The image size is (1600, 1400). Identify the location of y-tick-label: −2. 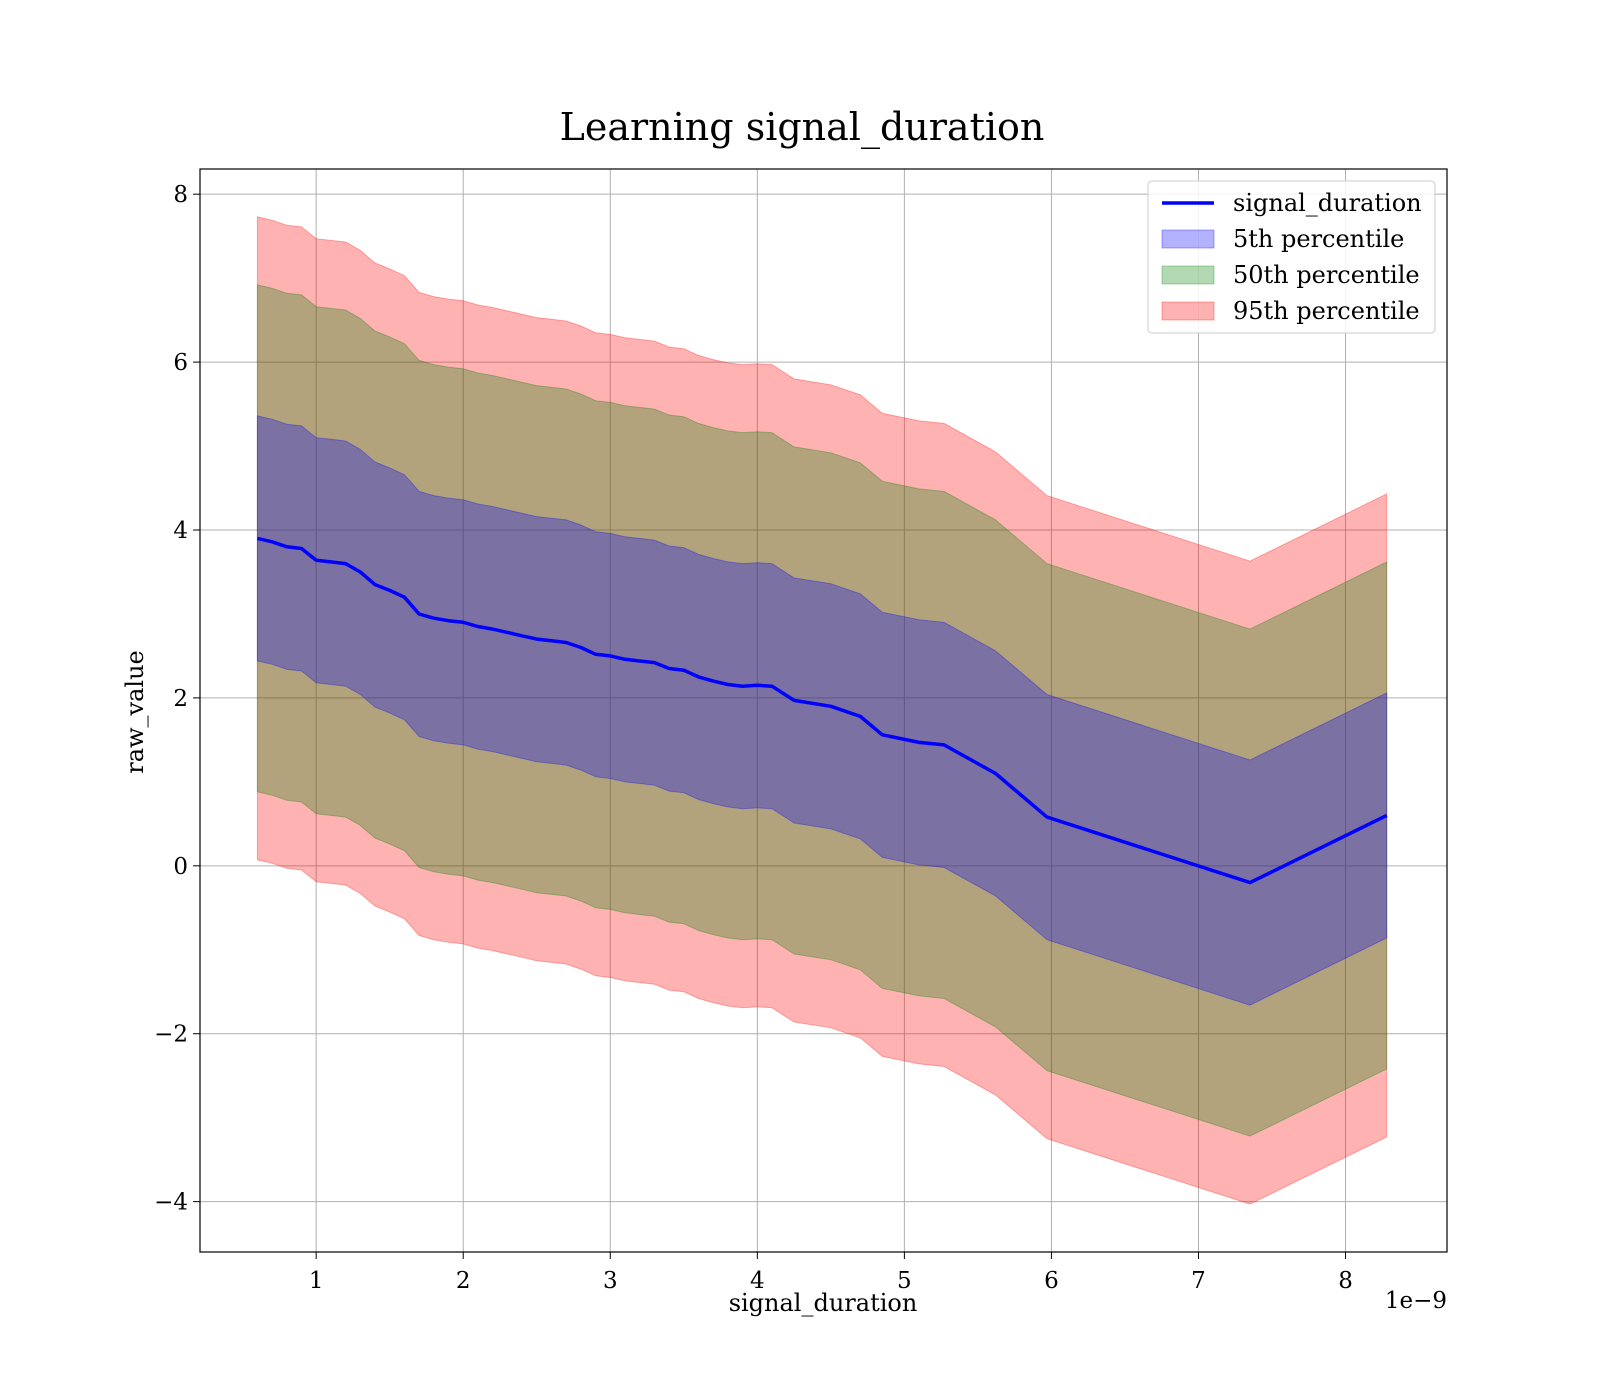
(171, 1035).